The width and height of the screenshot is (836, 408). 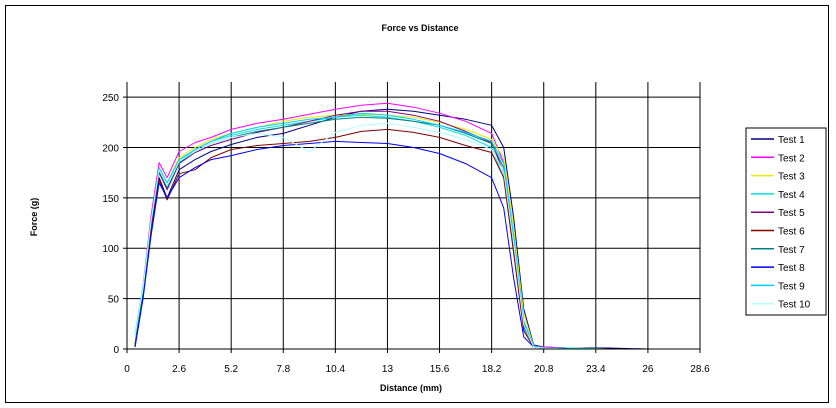 I want to click on x-tick-label: 20.8, so click(x=544, y=369).